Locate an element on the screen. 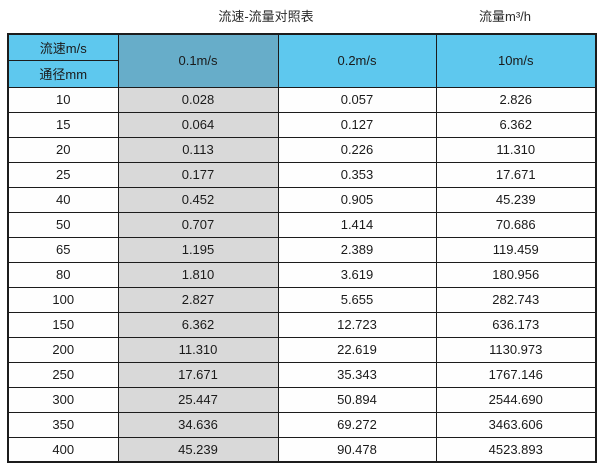 This screenshot has width=600, height=466. table-row: 350 34.636 69.272 3463.606 is located at coordinates (302, 424).